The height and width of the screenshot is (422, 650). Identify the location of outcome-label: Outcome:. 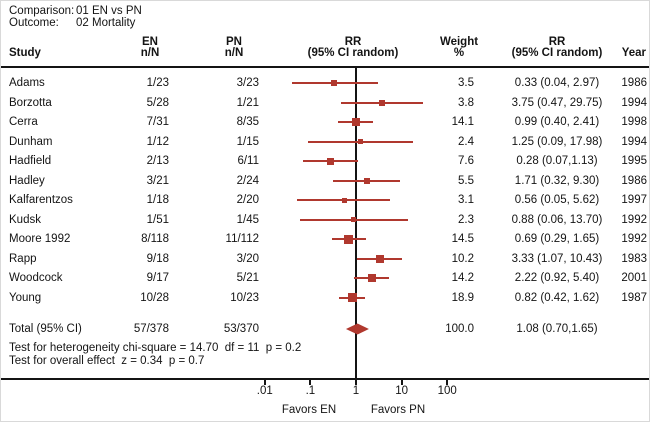
(34, 23).